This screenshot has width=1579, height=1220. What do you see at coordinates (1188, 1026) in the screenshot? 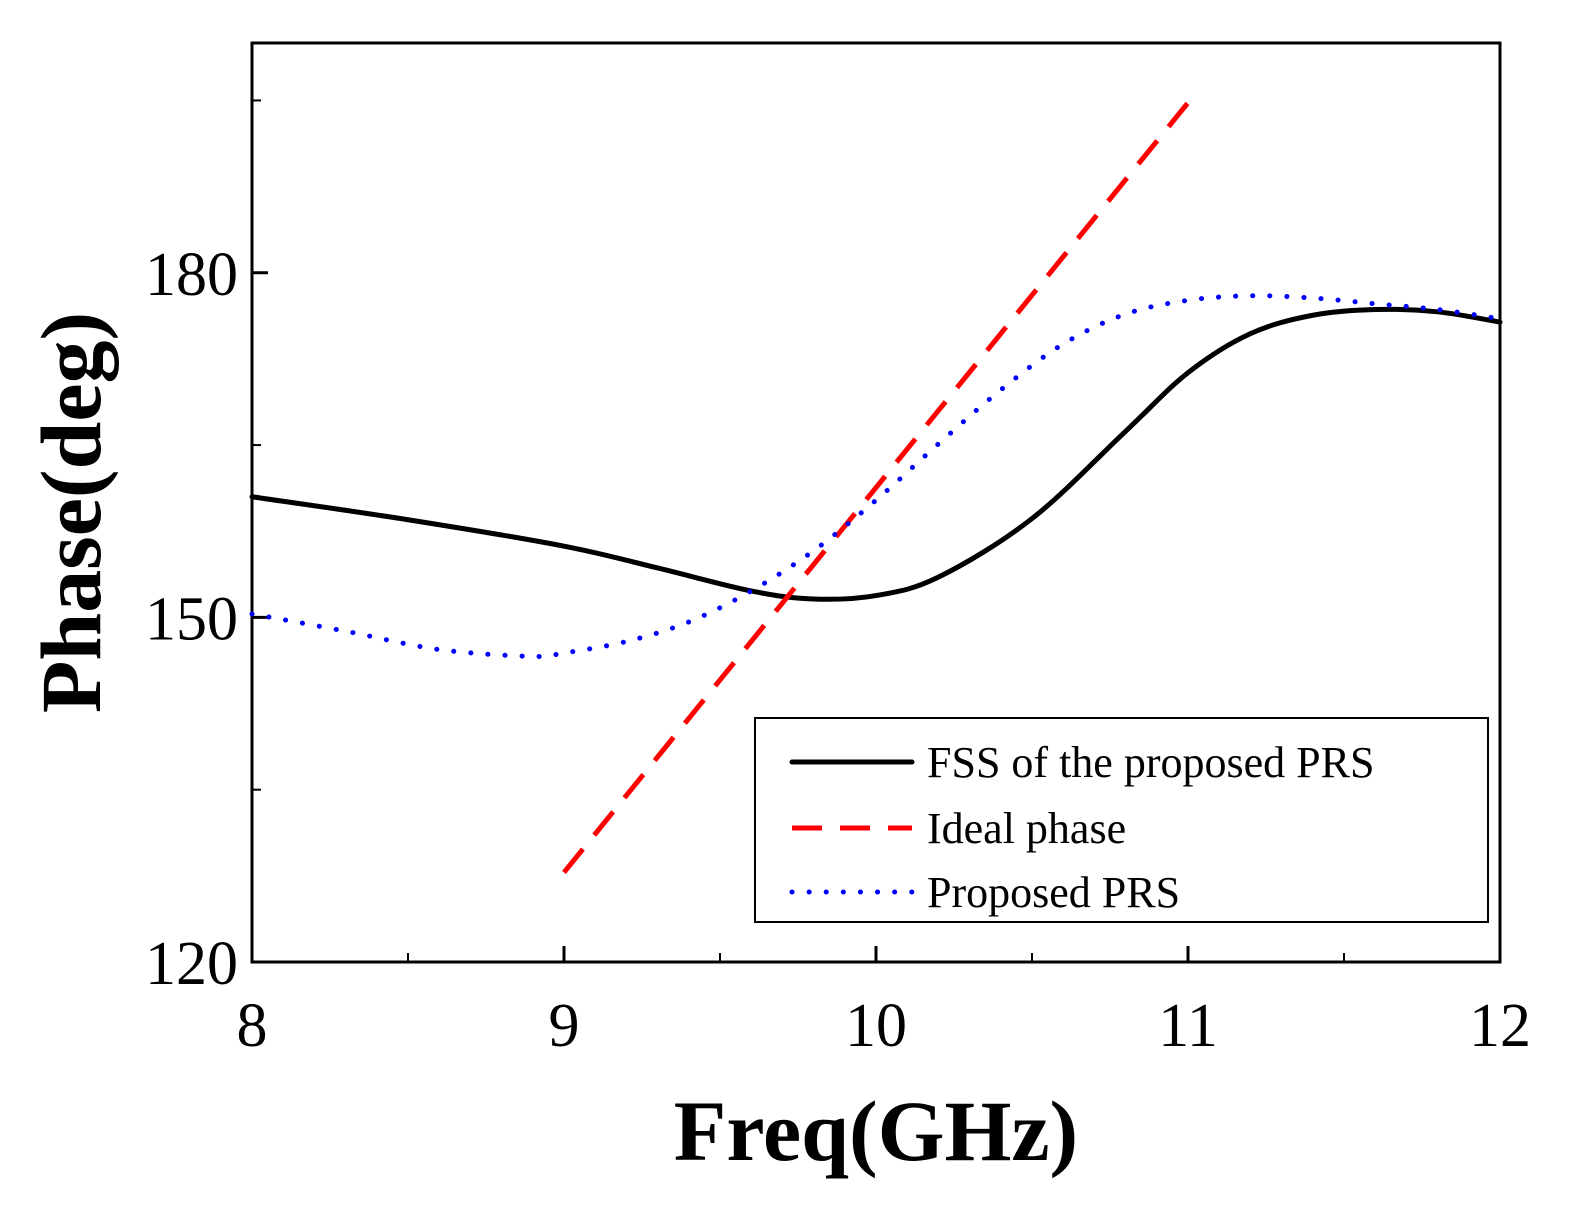
I see `x-tick-label: 11` at bounding box center [1188, 1026].